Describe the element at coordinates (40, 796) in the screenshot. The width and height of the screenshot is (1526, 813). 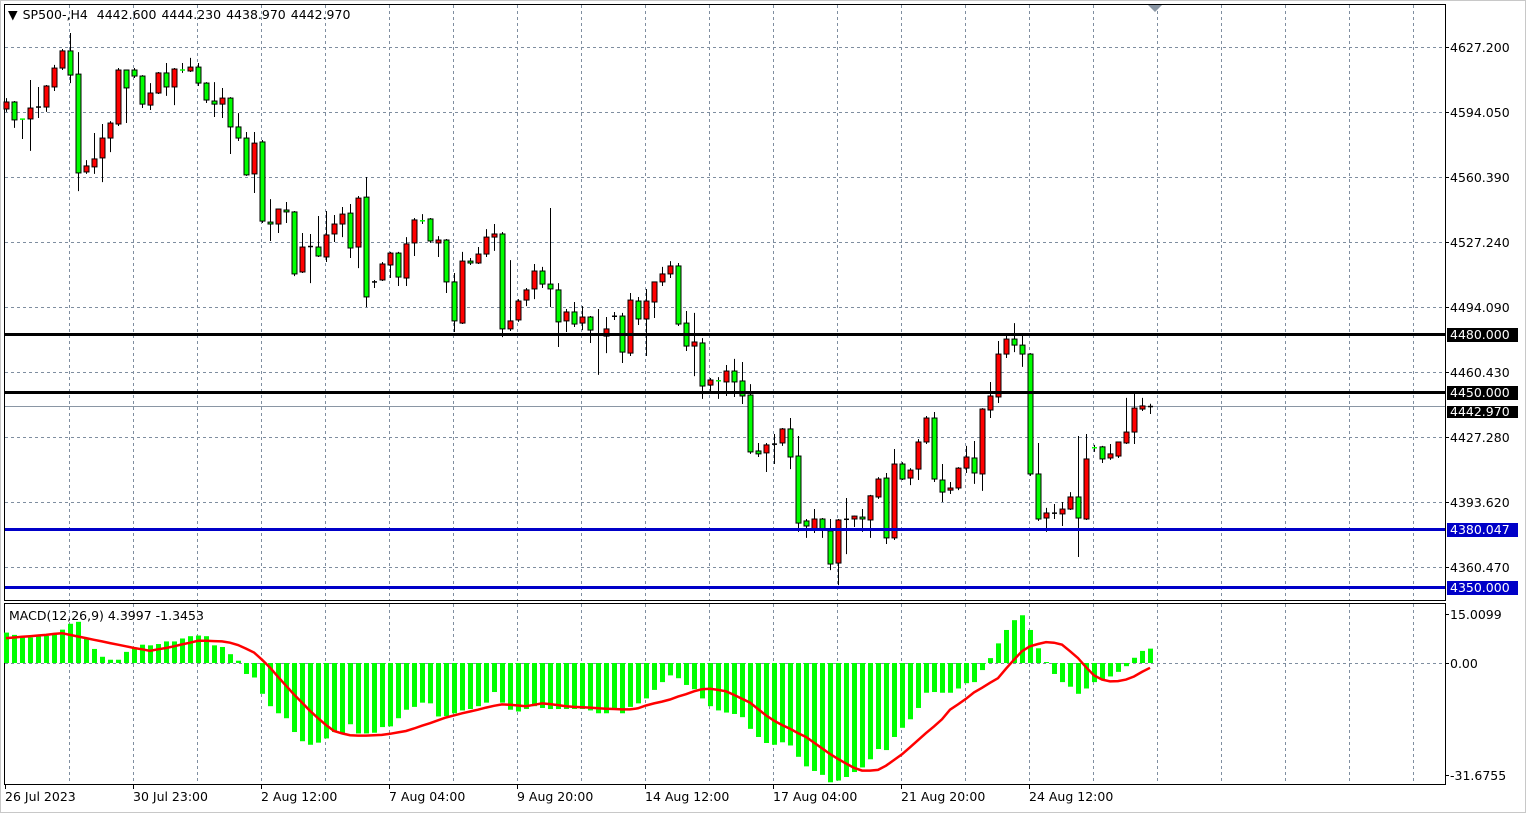
I see `x-tick-label: 26 Jul 2023` at that location.